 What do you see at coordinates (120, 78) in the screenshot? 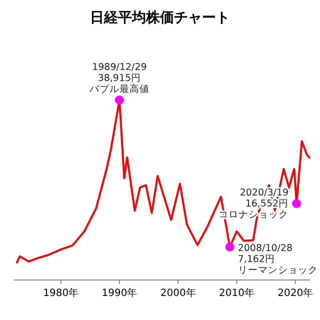
I see `annotation: 38,915円` at bounding box center [120, 78].